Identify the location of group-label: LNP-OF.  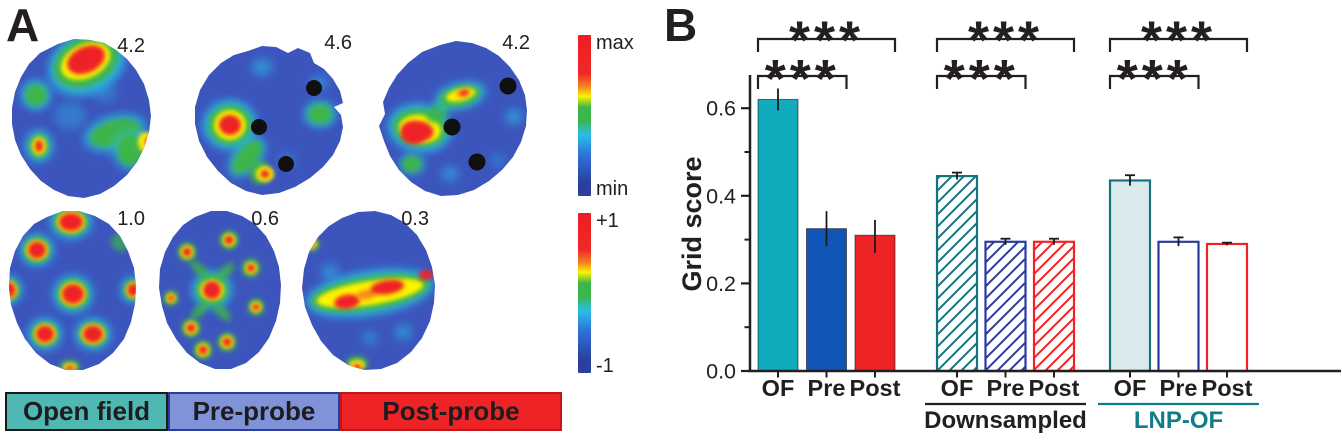
(1178, 420).